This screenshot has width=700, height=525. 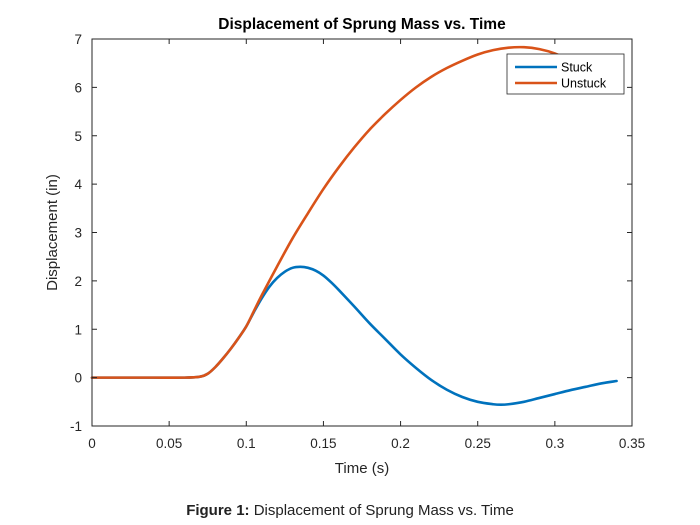 What do you see at coordinates (78, 233) in the screenshot?
I see `y-tick-label: 3` at bounding box center [78, 233].